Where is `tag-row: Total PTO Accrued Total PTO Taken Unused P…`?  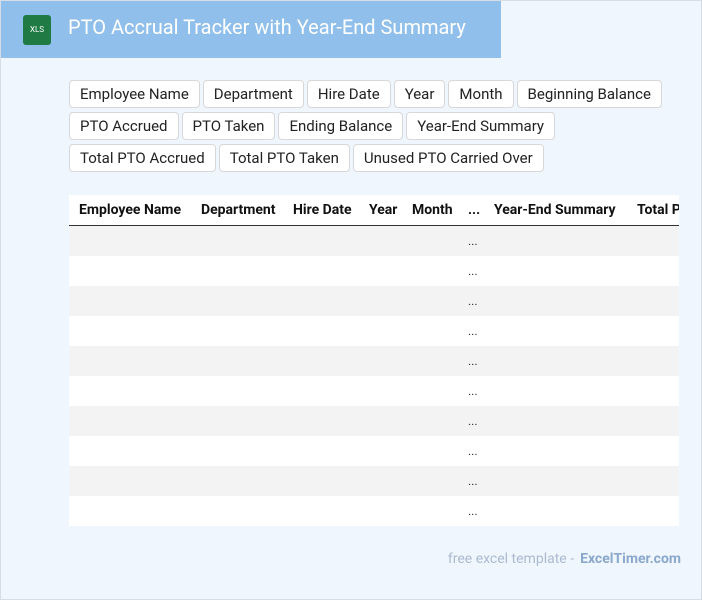
tag-row: Total PTO Accrued Total PTO Taken Unused P… is located at coordinates (365, 158).